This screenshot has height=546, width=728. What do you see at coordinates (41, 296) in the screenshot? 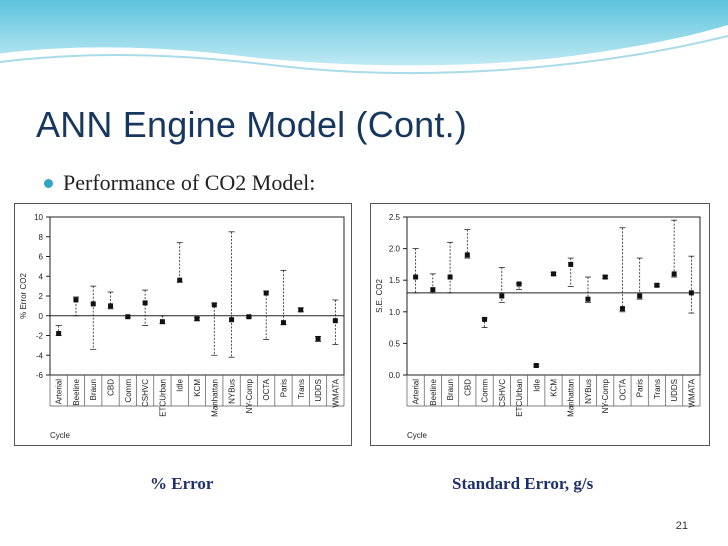
I see `y-tick-label: 2` at bounding box center [41, 296].